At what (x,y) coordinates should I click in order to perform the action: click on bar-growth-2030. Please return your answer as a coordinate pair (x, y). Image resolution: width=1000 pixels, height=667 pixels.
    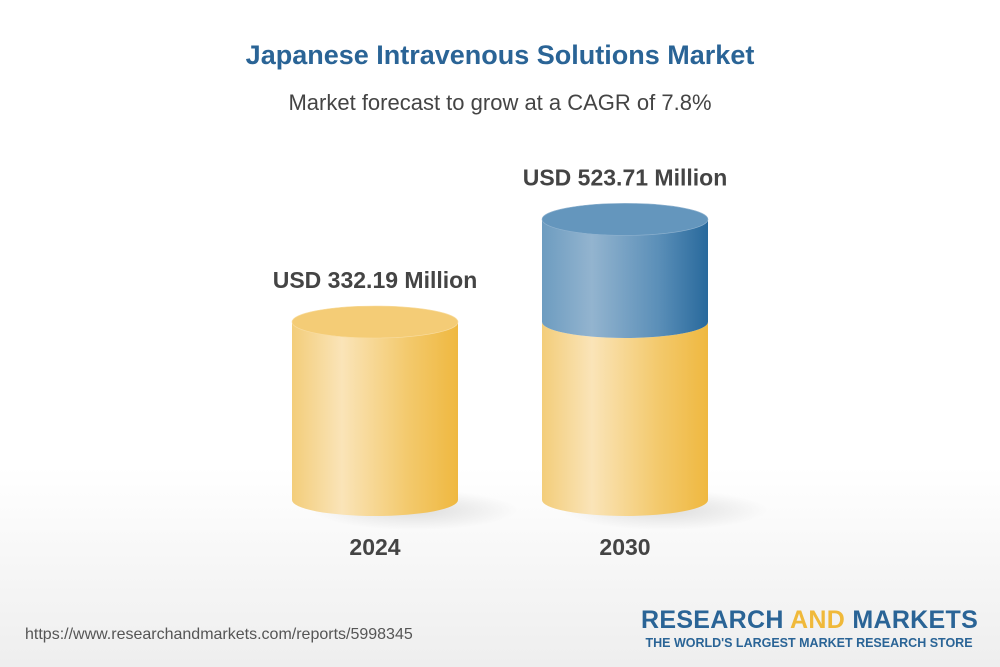
    Looking at the image, I should click on (625, 278).